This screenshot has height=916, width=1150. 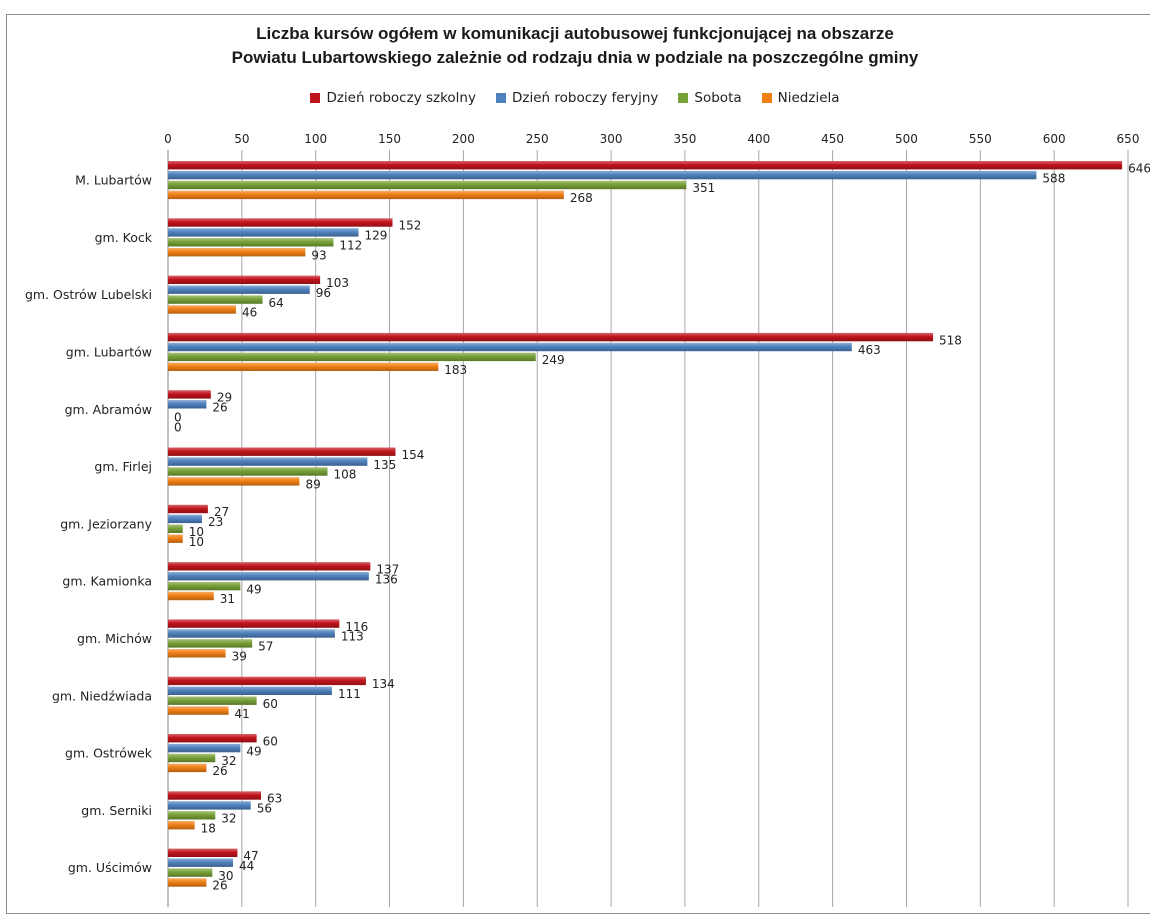 What do you see at coordinates (409, 226) in the screenshot?
I see `data-label: 152` at bounding box center [409, 226].